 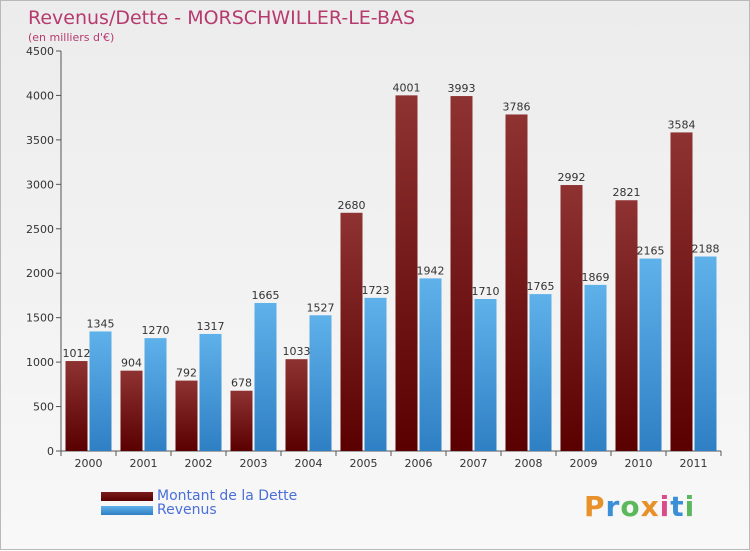 What do you see at coordinates (297, 351) in the screenshot?
I see `data-label-debt: 1033` at bounding box center [297, 351].